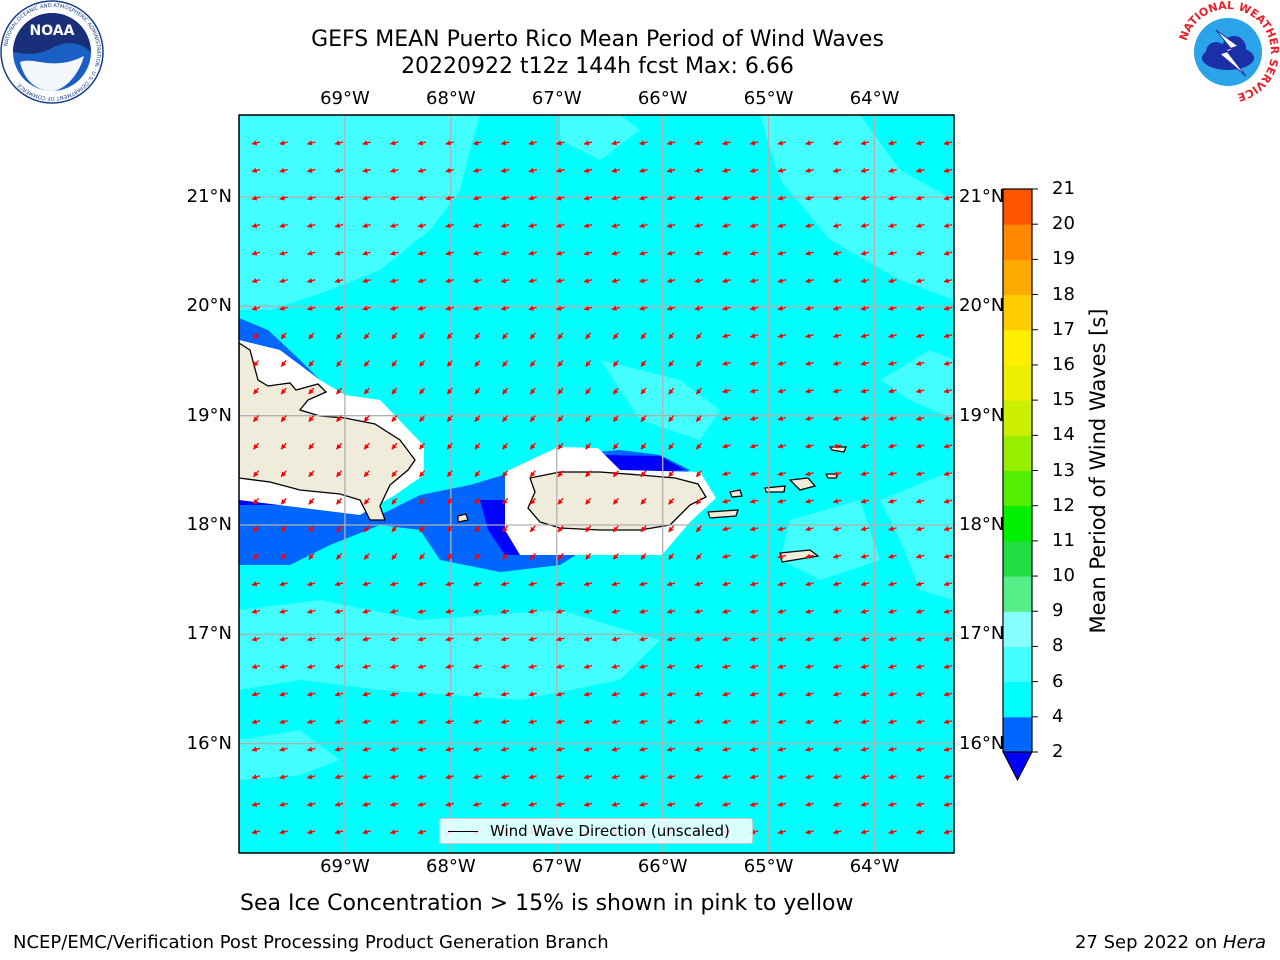 The height and width of the screenshot is (960, 1280). What do you see at coordinates (1063, 505) in the screenshot?
I see `colorbar-tick-label: 12` at bounding box center [1063, 505].